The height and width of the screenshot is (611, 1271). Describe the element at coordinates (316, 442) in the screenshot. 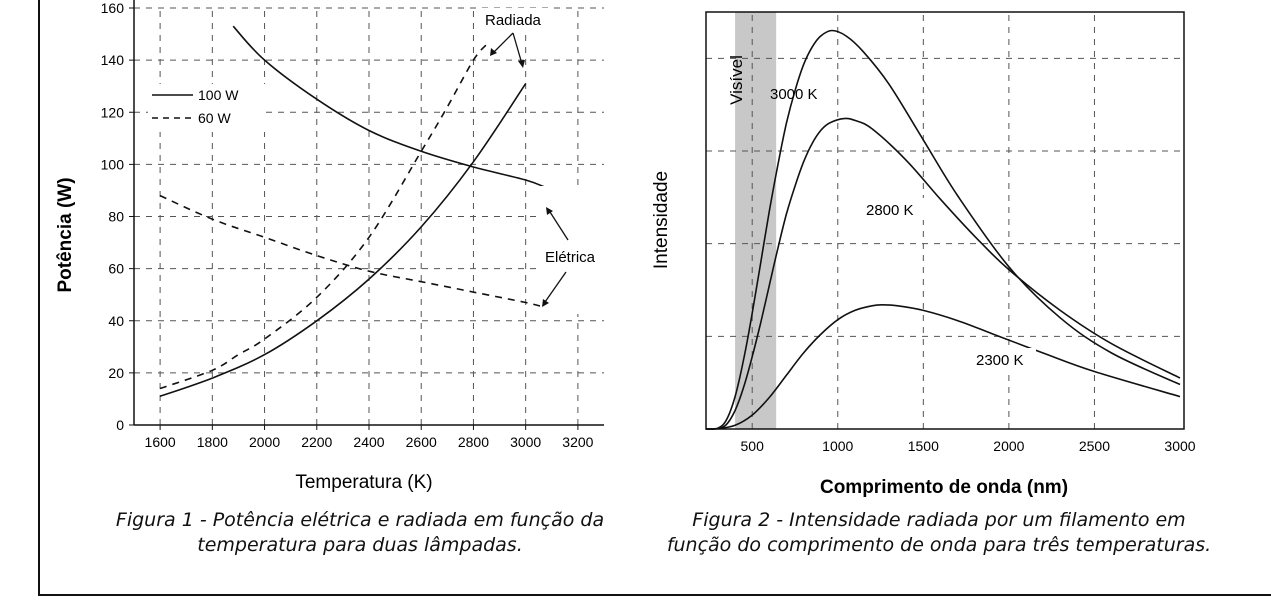

I see `x-tick-label: 2200` at that location.